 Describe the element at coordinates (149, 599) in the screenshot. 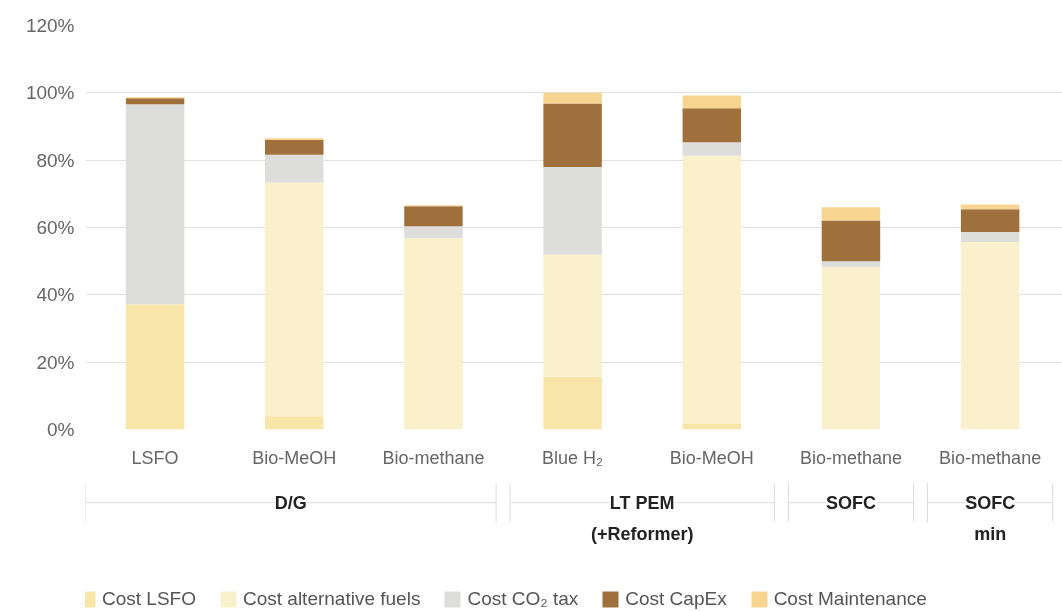

I see `legend-label: Cost LSFO` at that location.